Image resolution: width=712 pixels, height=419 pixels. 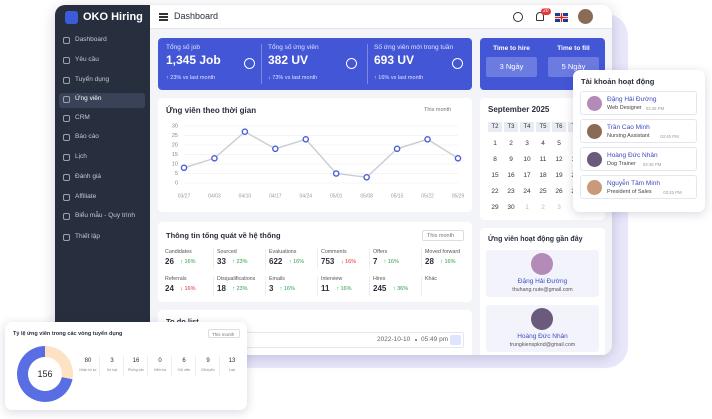 I want to click on day: 26, so click(x=559, y=191).